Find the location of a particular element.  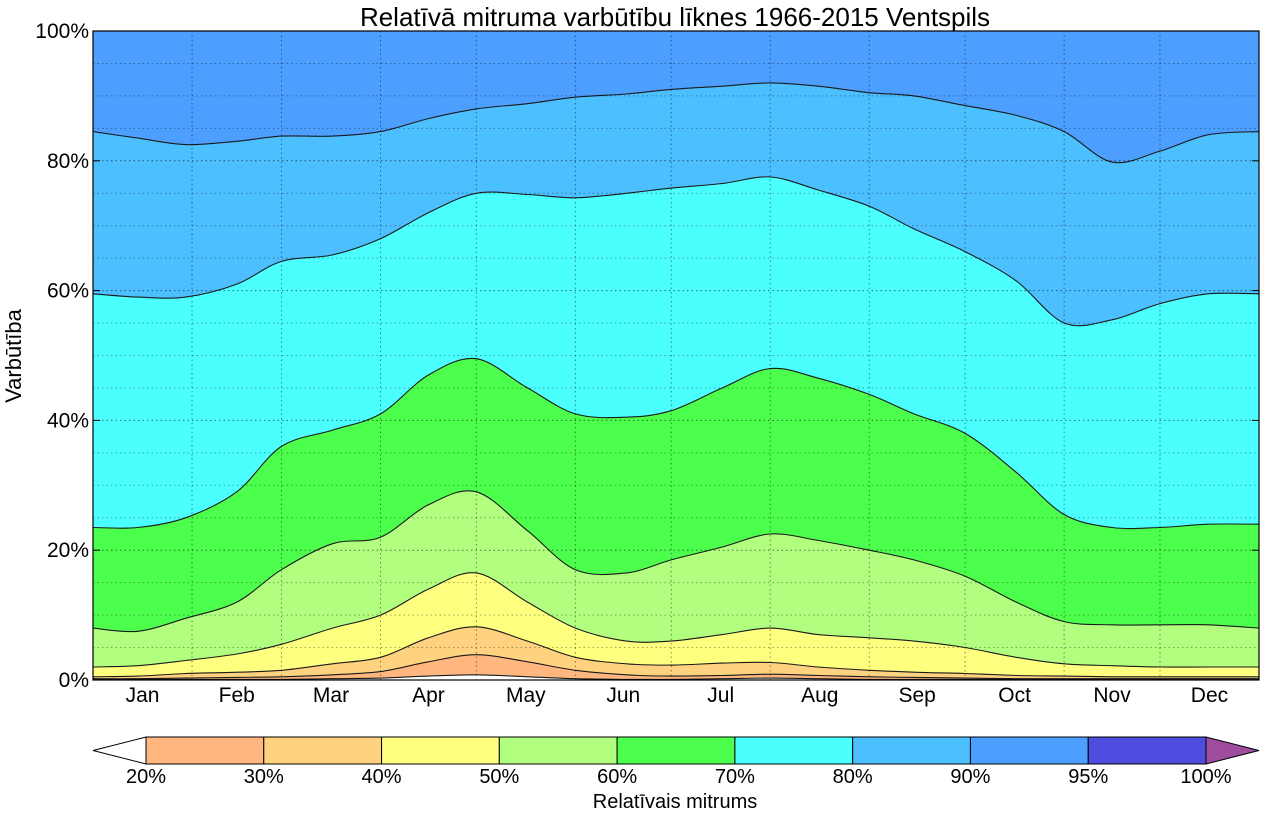

x-tick-label: Aug is located at coordinates (819, 695).